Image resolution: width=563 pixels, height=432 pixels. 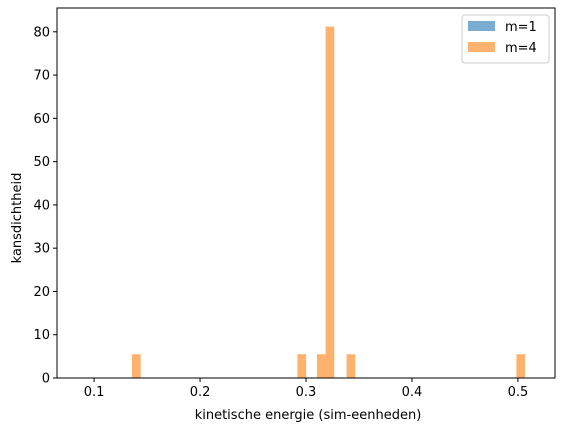 What do you see at coordinates (41, 292) in the screenshot?
I see `y-tick-label: 20` at bounding box center [41, 292].